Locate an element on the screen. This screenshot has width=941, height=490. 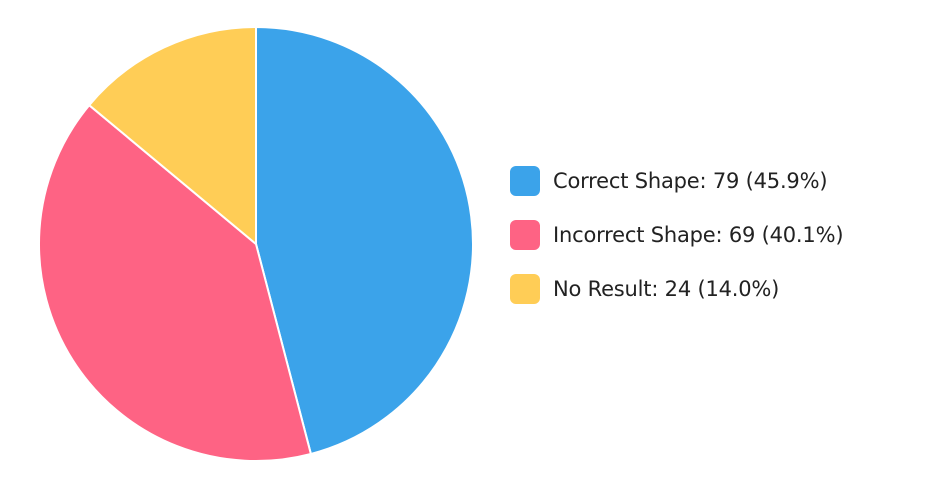
legend-swatch-no-result is located at coordinates (525, 289).